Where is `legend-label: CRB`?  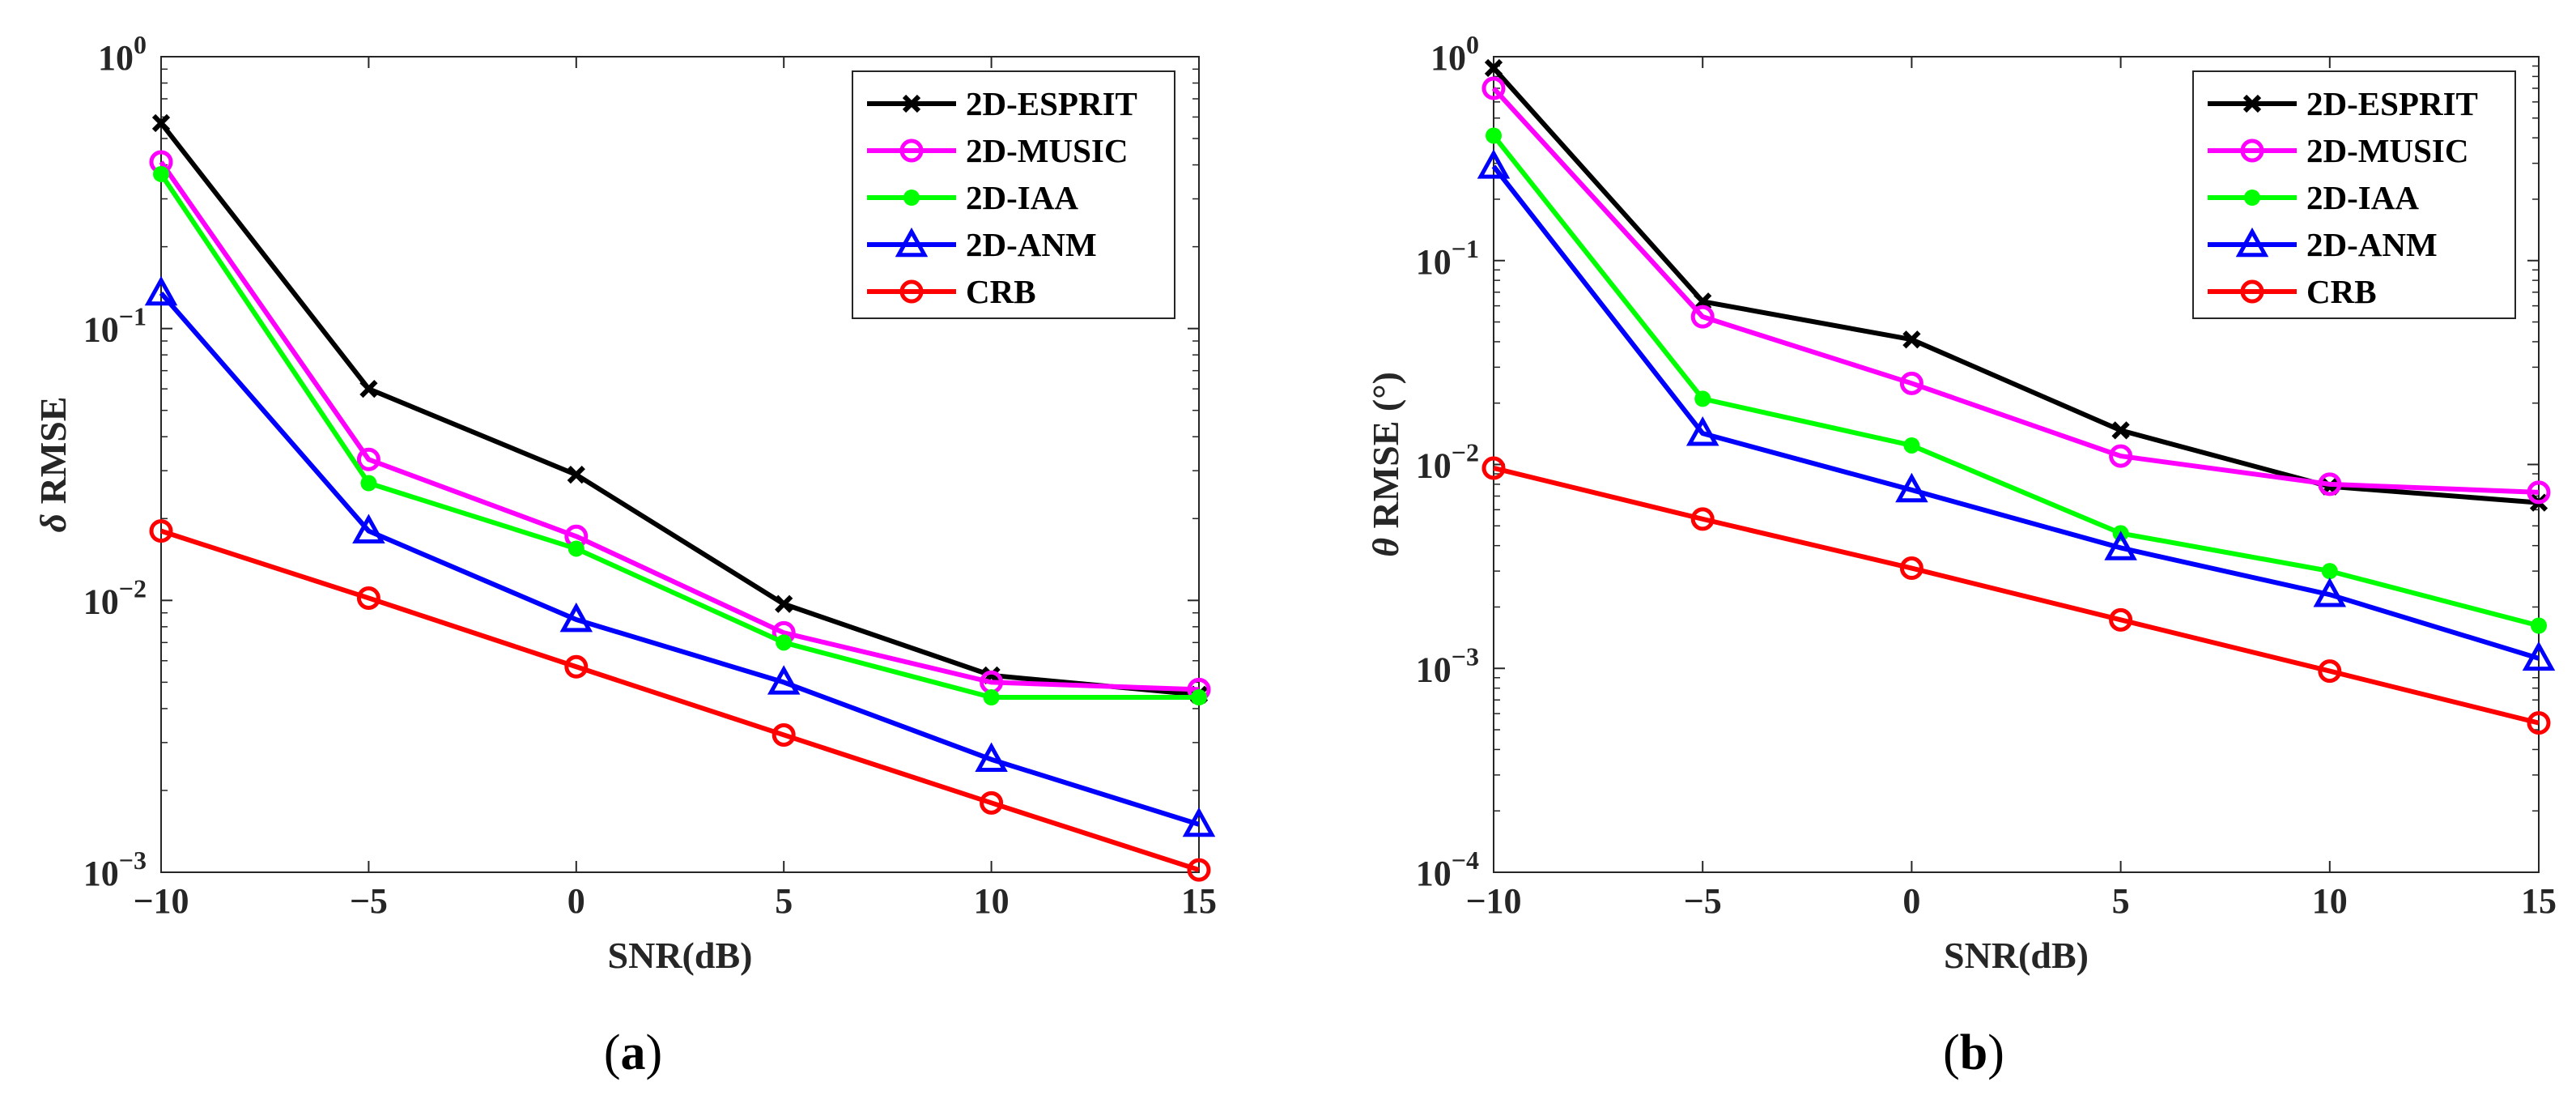
legend-label: CRB is located at coordinates (1001, 291).